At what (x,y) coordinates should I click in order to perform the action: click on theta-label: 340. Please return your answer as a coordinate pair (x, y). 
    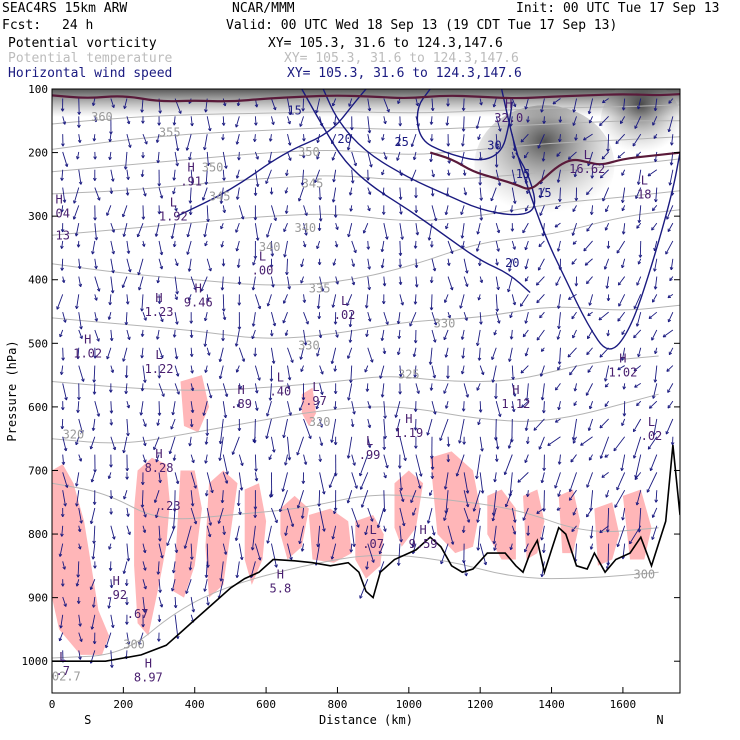
    Looking at the image, I should click on (270, 247).